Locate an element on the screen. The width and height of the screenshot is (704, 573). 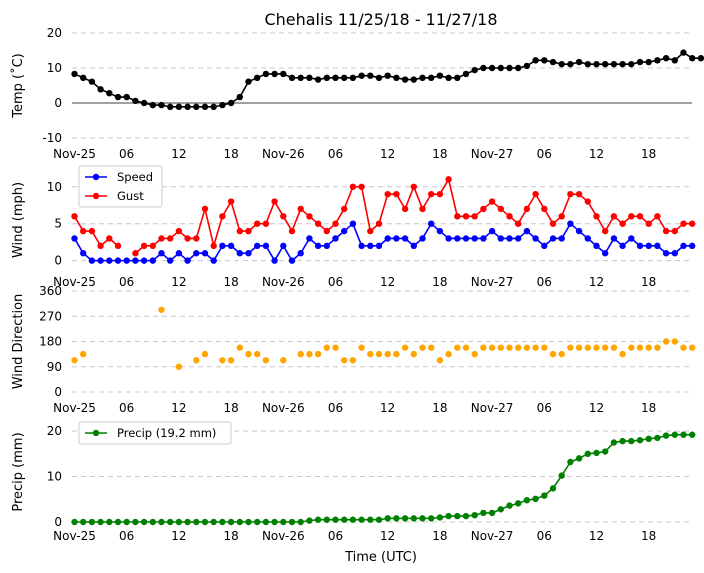
wind_direction-x-tick-label: Nov-26 is located at coordinates (283, 408).